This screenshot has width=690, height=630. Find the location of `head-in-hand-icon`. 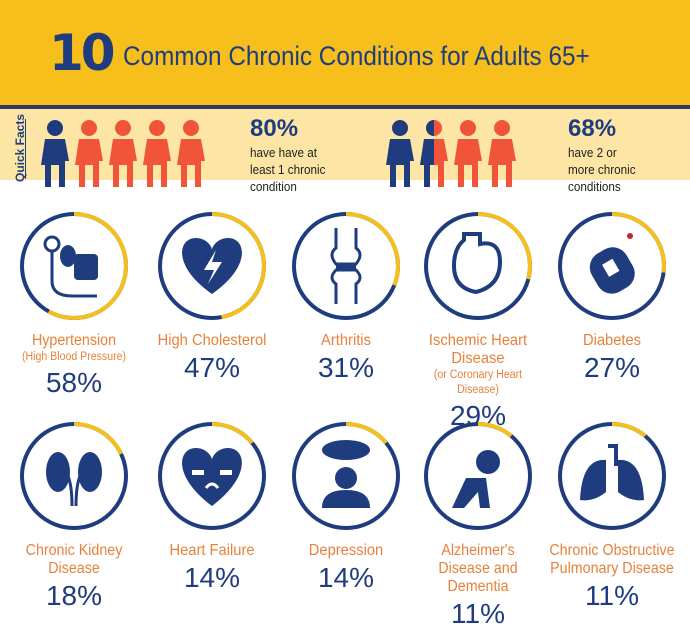

head-in-hand-icon is located at coordinates (476, 479).